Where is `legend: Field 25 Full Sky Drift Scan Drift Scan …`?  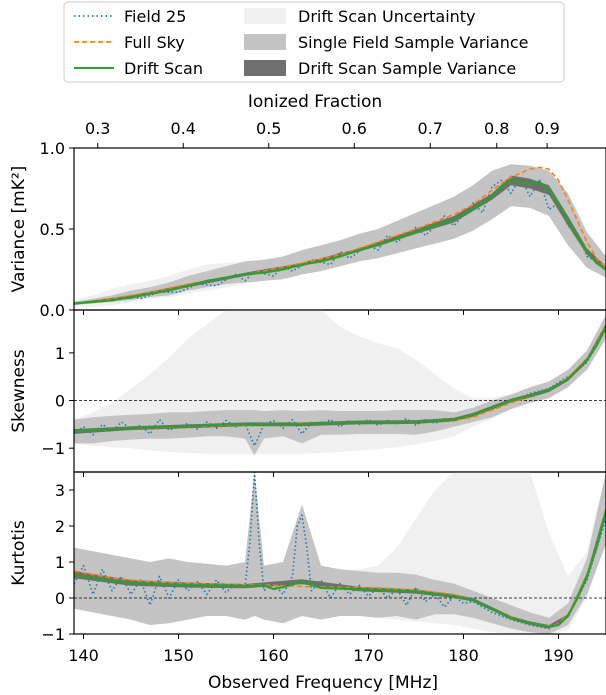
legend: Field 25 Full Sky Drift Scan Drift Scan … is located at coordinates (314, 42).